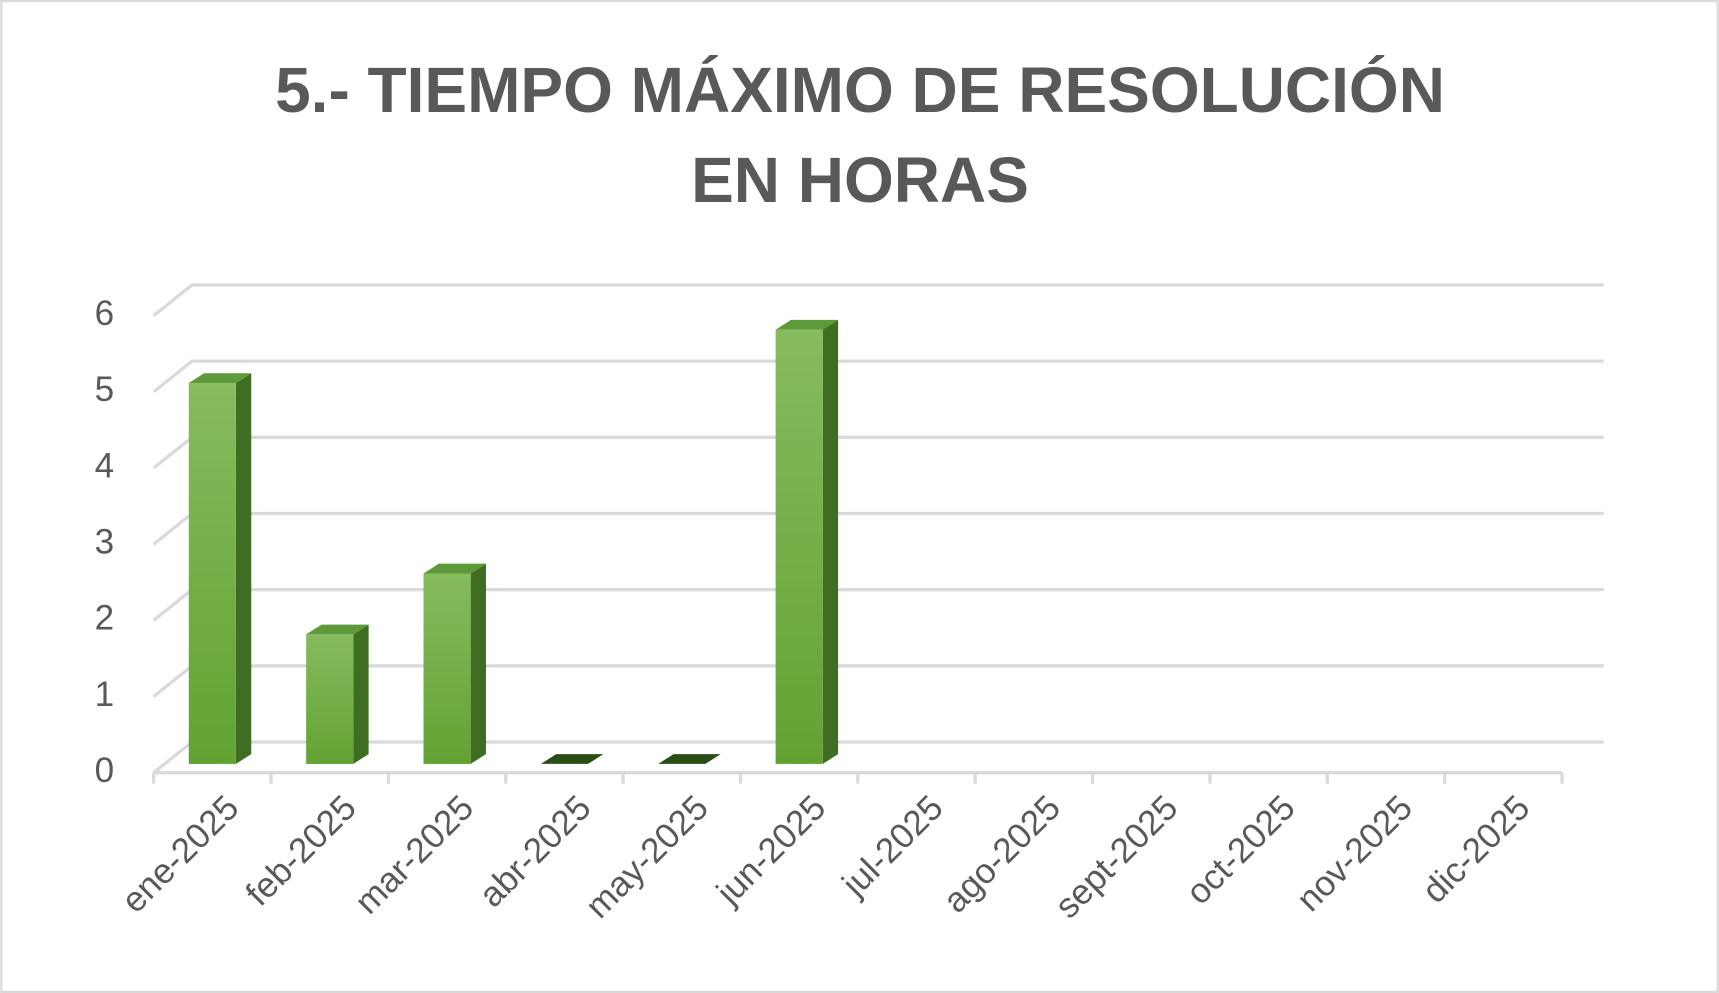 This screenshot has width=1719, height=993. What do you see at coordinates (1476, 849) in the screenshot?
I see `x-tick-label: dic-2025` at bounding box center [1476, 849].